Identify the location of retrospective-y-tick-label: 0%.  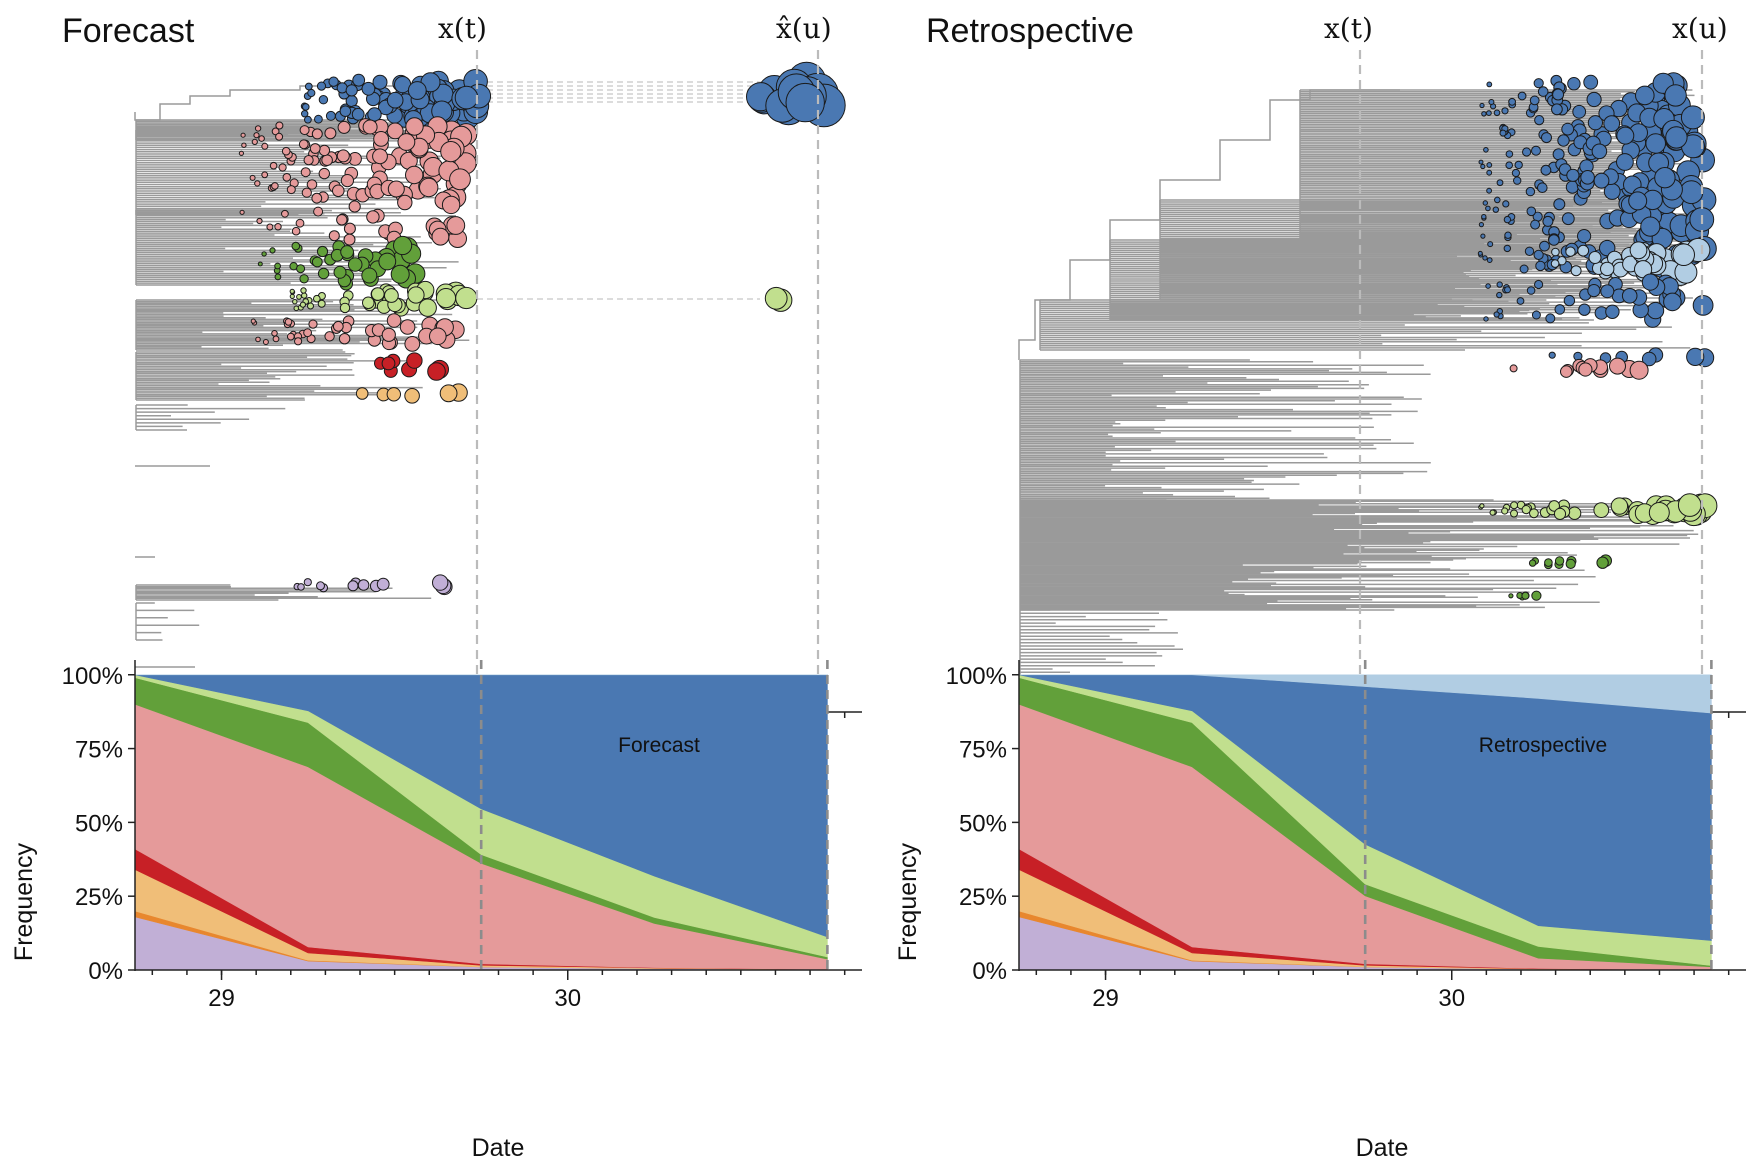
(989, 971).